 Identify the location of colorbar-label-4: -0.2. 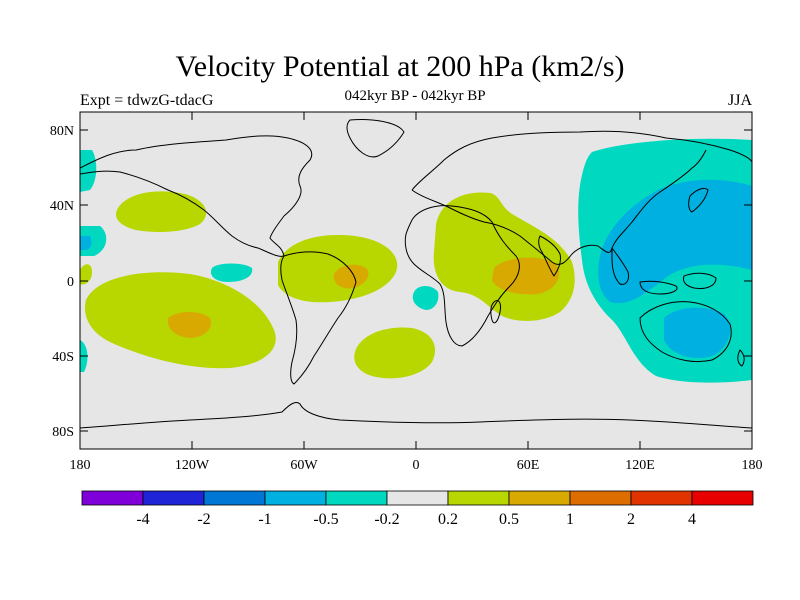
(386, 519).